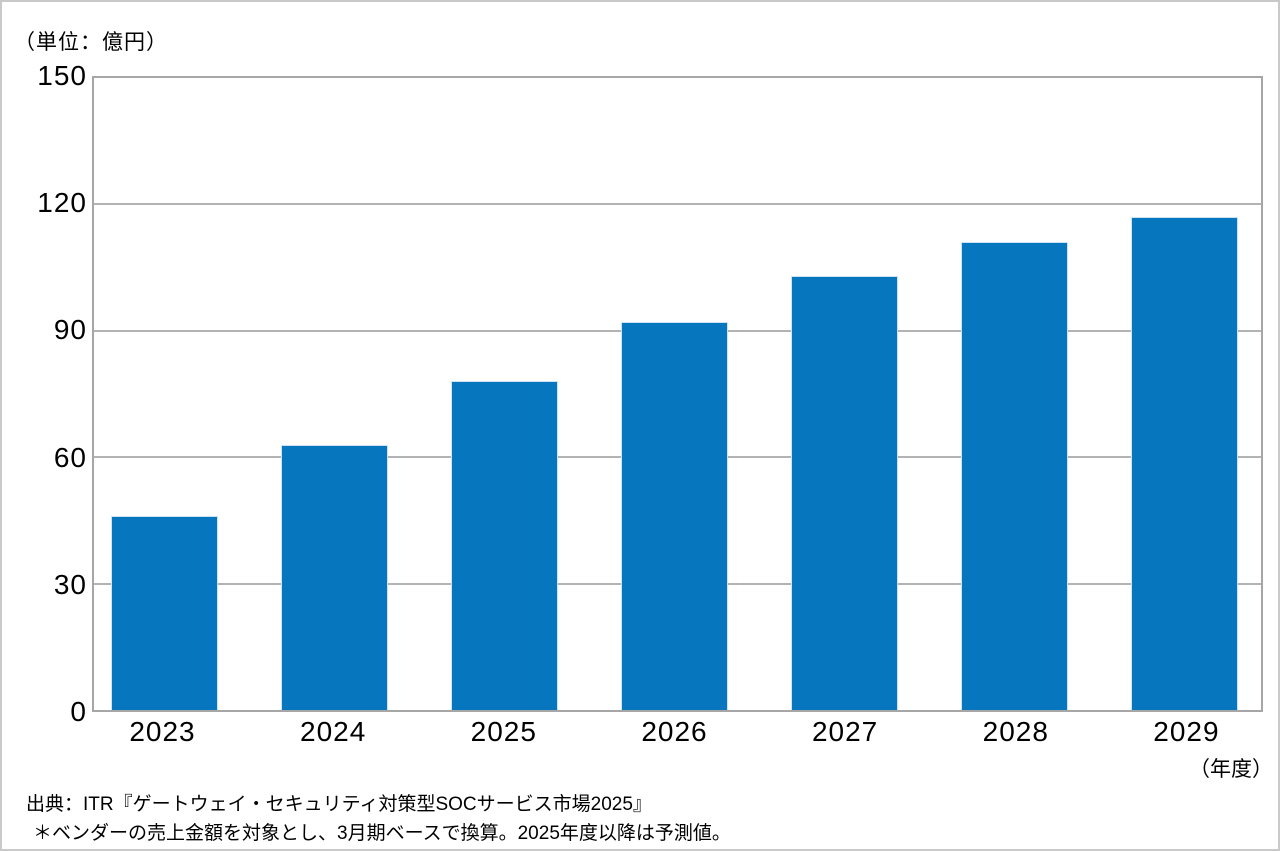  Describe the element at coordinates (334, 577) in the screenshot. I see `bar-2024` at that location.